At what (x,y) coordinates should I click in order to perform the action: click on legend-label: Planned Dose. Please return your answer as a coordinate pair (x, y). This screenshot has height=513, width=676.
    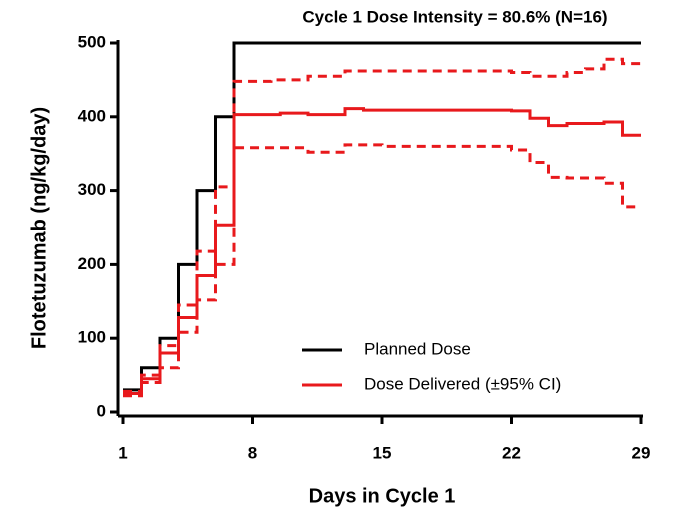
    Looking at the image, I should click on (417, 348).